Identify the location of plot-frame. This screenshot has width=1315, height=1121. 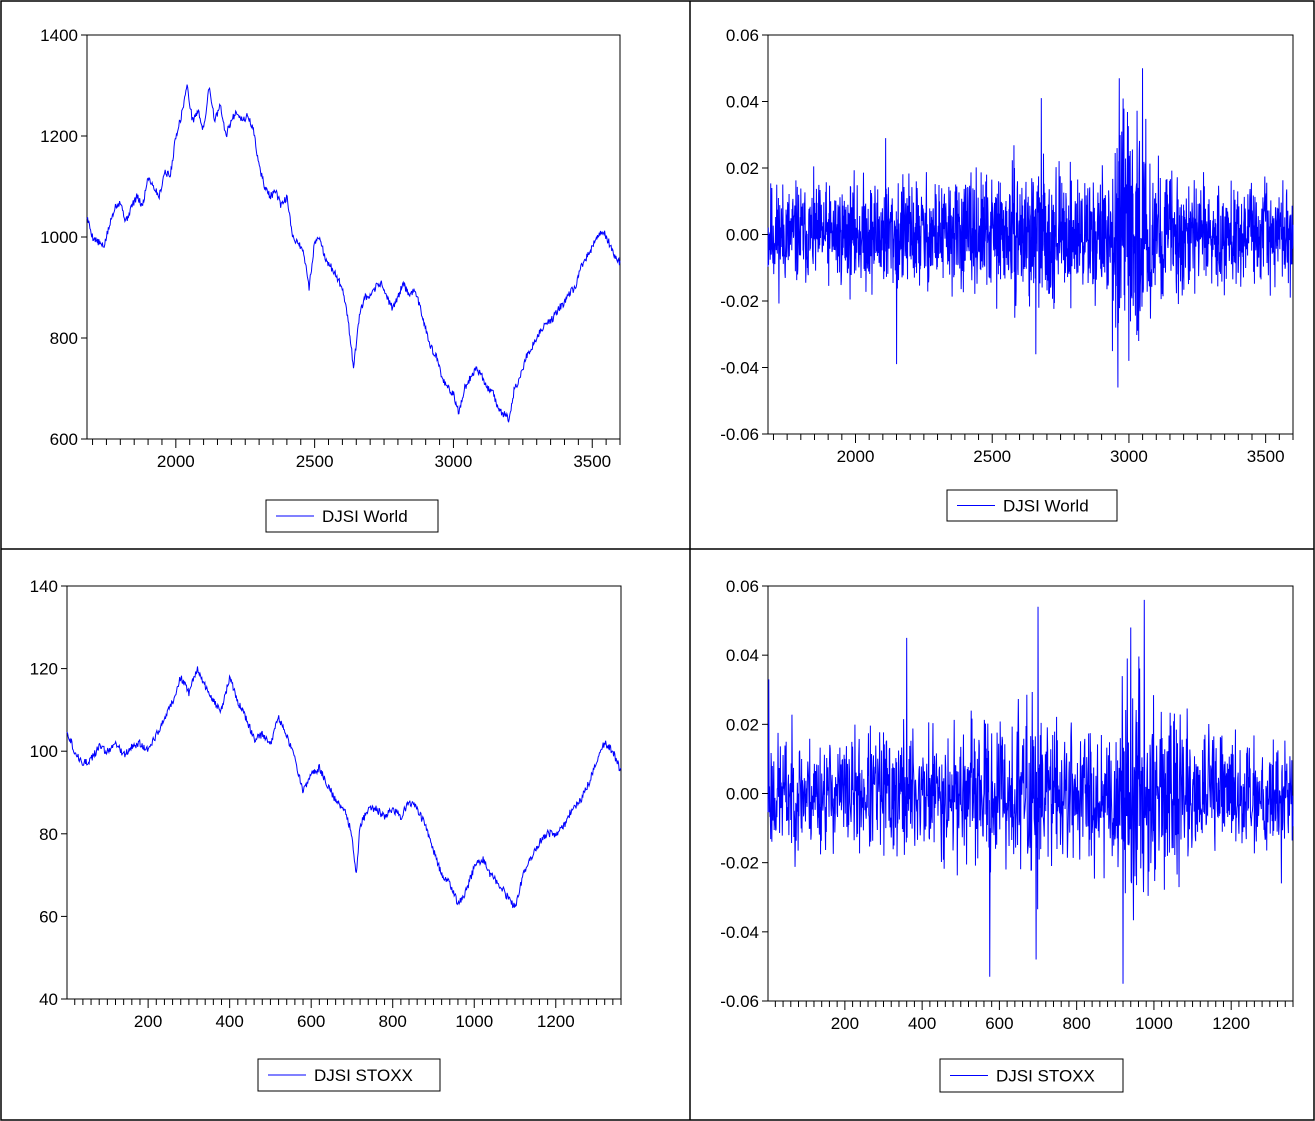
(353, 237).